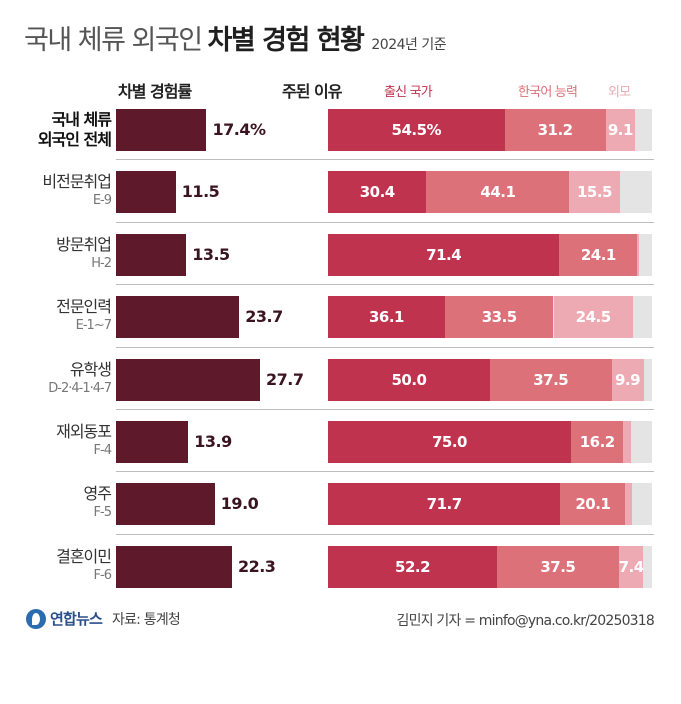  I want to click on row-label: 전문인력 E-1~7, so click(84, 316).